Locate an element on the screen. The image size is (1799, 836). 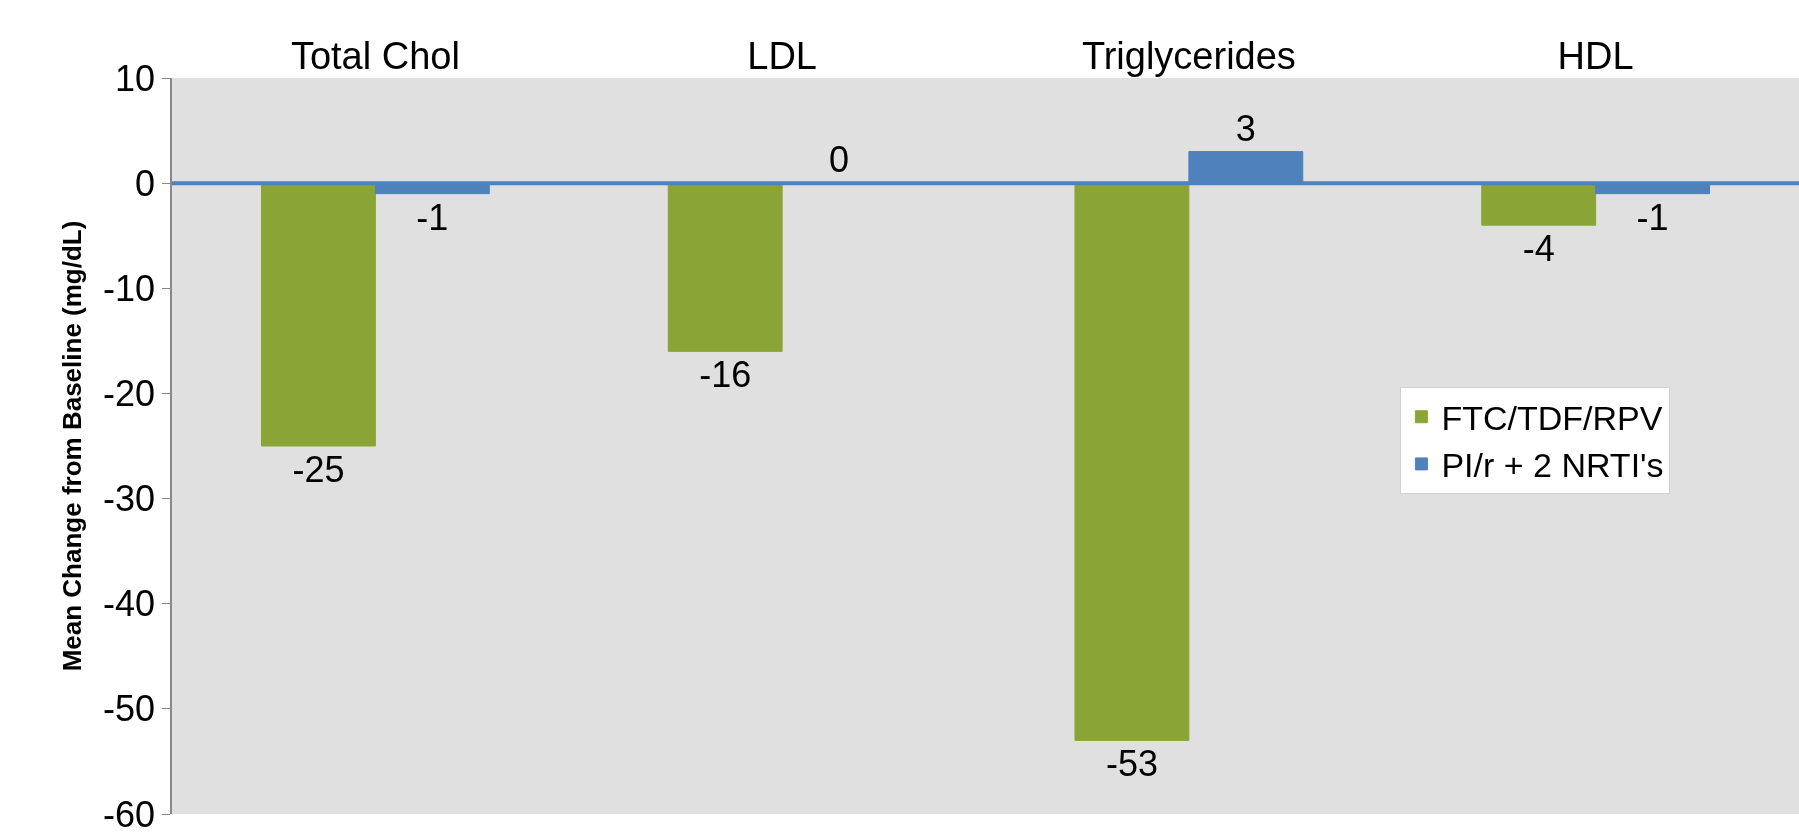
data-label: -53 is located at coordinates (1131, 764).